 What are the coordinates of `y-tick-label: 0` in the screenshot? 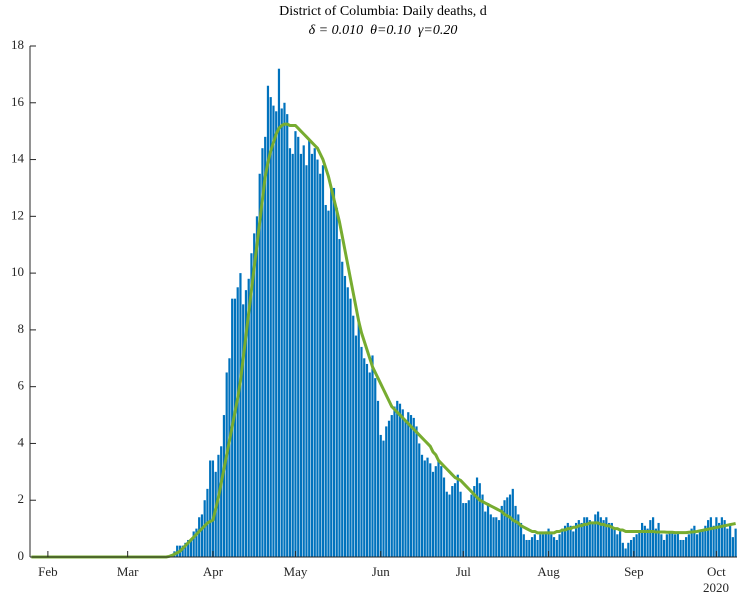 It's located at (21, 555).